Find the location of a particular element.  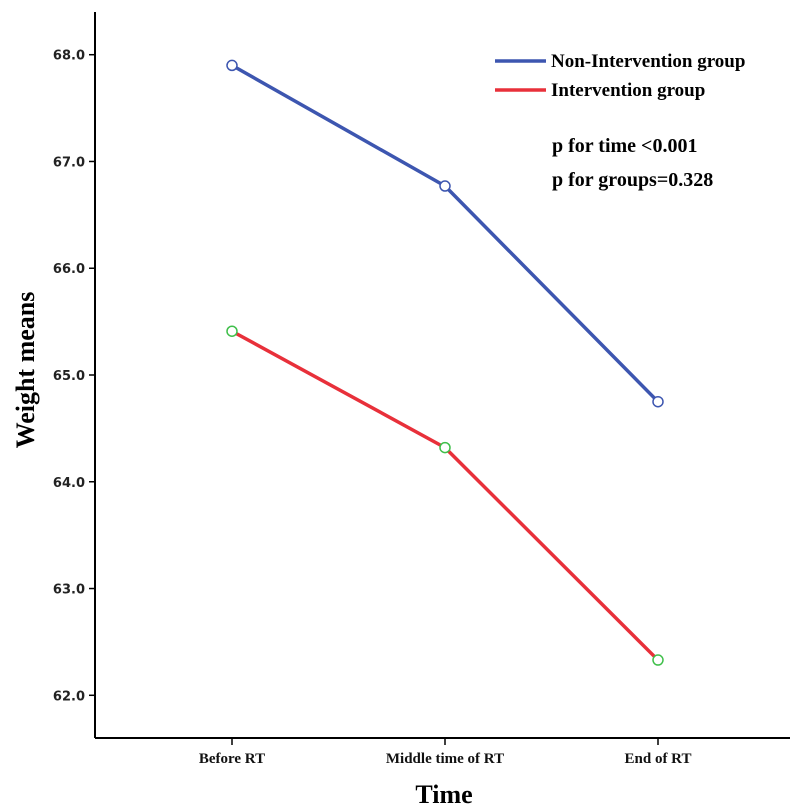

x-axis-ticks: Before RT Middle time of RT End of RT is located at coordinates (445, 752).